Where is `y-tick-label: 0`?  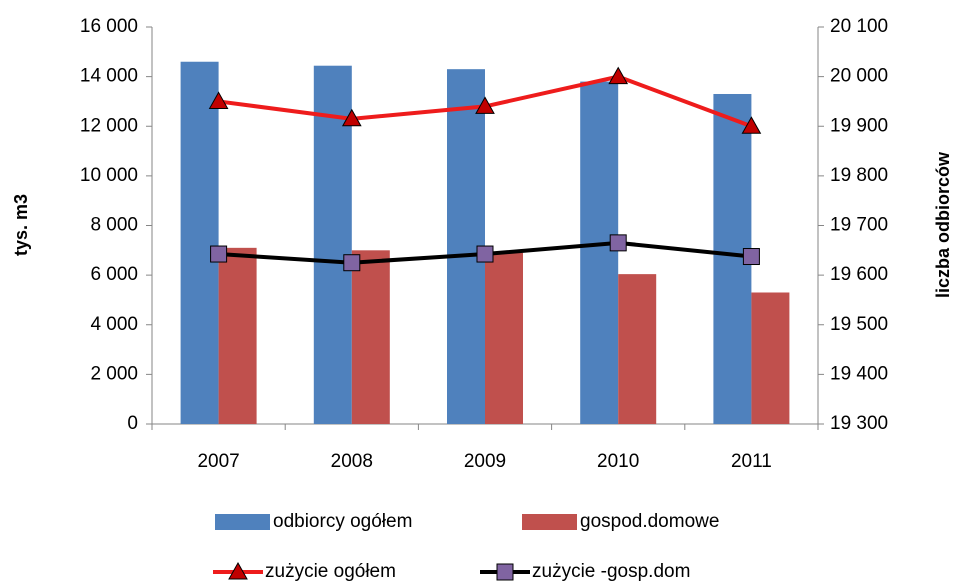 y-tick-label: 0 is located at coordinates (132, 423).